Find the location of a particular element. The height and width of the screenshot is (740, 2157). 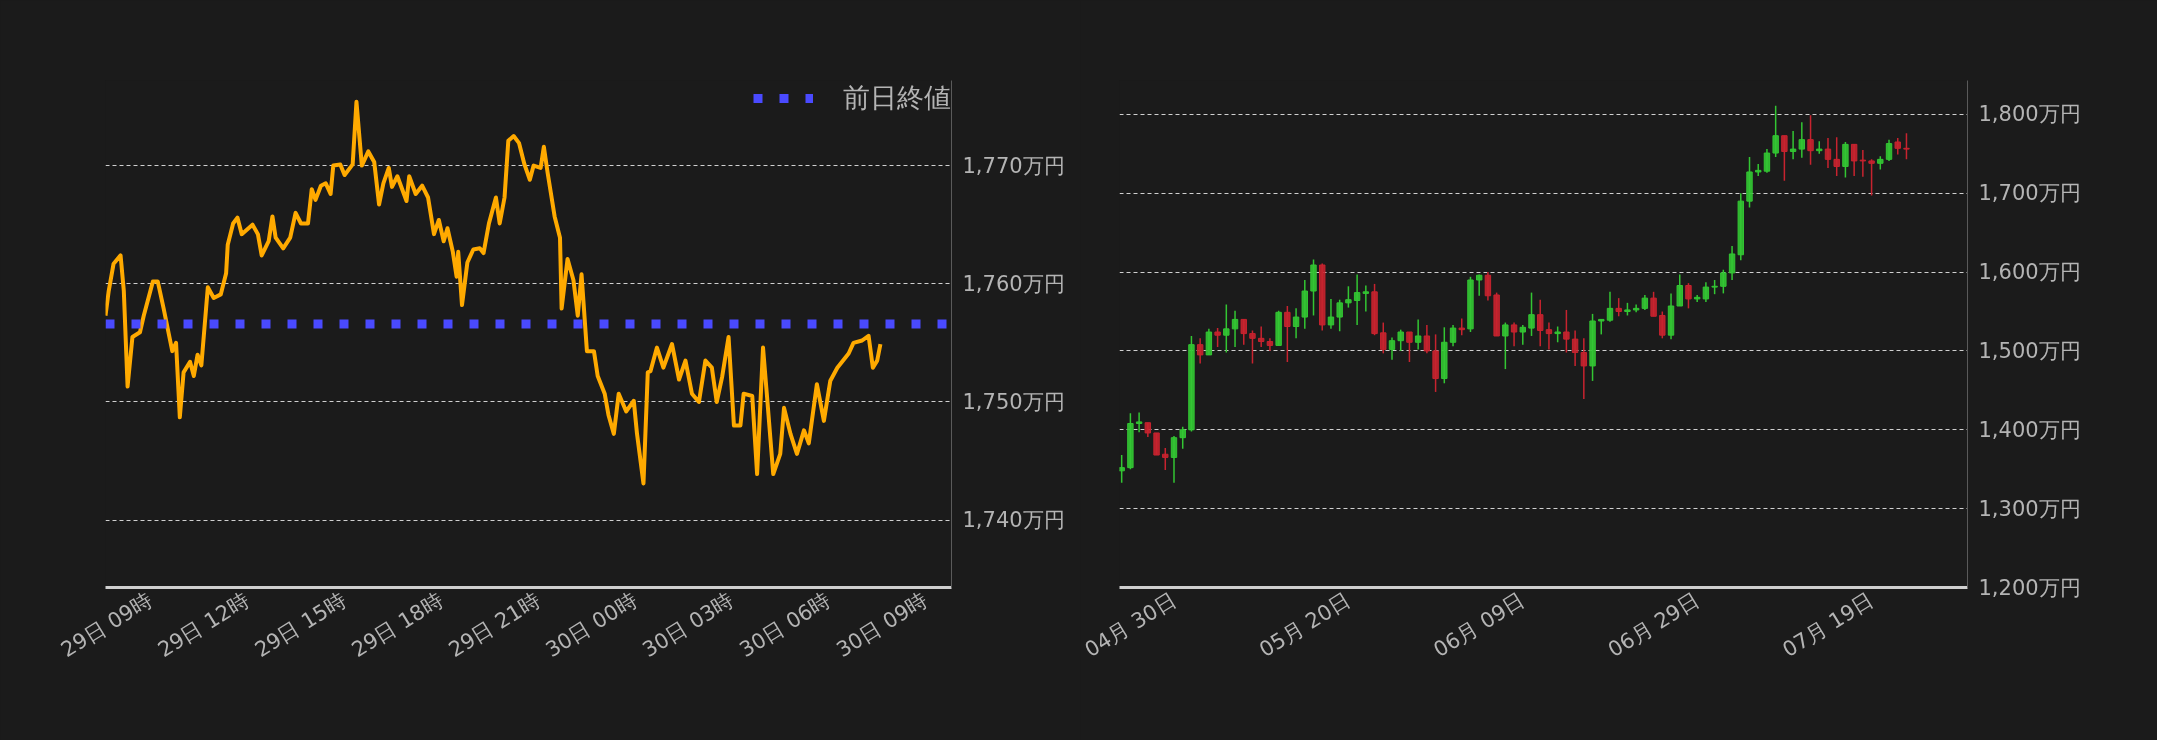

y-tick-label: 1,300万円 is located at coordinates (2029, 508).